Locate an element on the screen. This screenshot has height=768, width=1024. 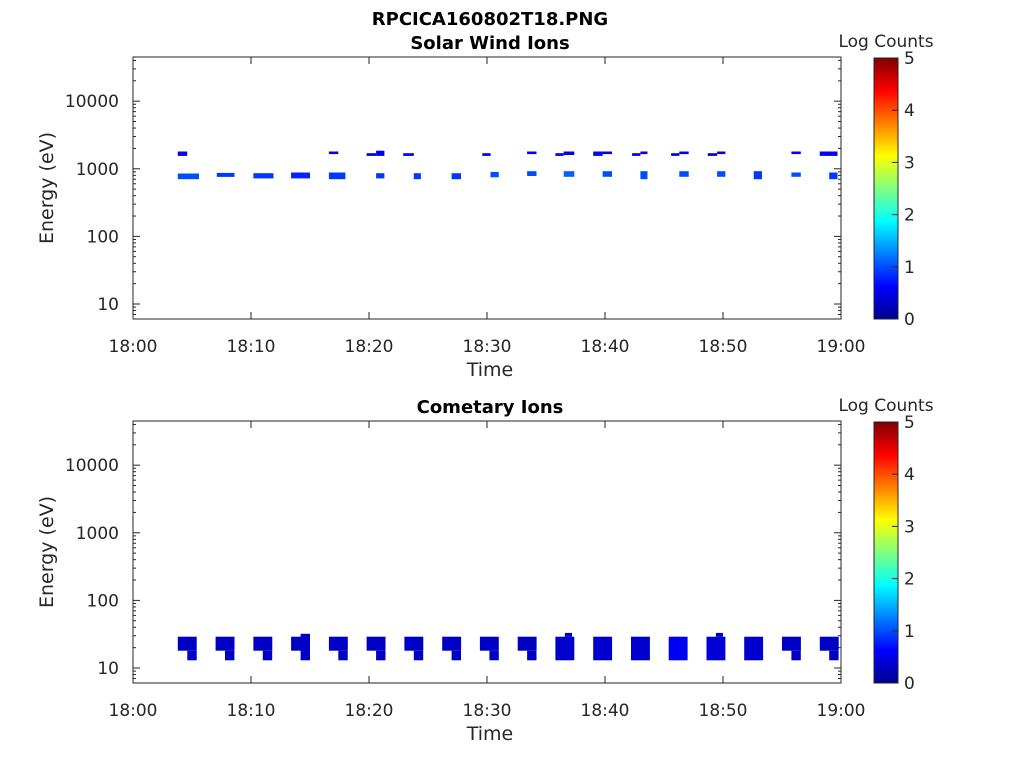
x-tick-label: 18:10 is located at coordinates (251, 347).